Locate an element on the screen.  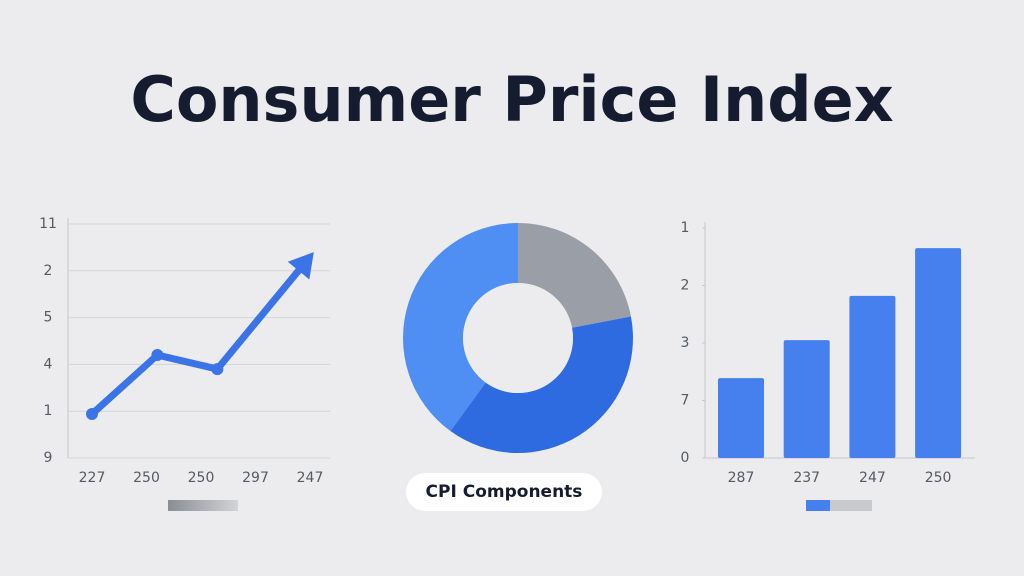
x-tick-label: 237 is located at coordinates (806, 478).